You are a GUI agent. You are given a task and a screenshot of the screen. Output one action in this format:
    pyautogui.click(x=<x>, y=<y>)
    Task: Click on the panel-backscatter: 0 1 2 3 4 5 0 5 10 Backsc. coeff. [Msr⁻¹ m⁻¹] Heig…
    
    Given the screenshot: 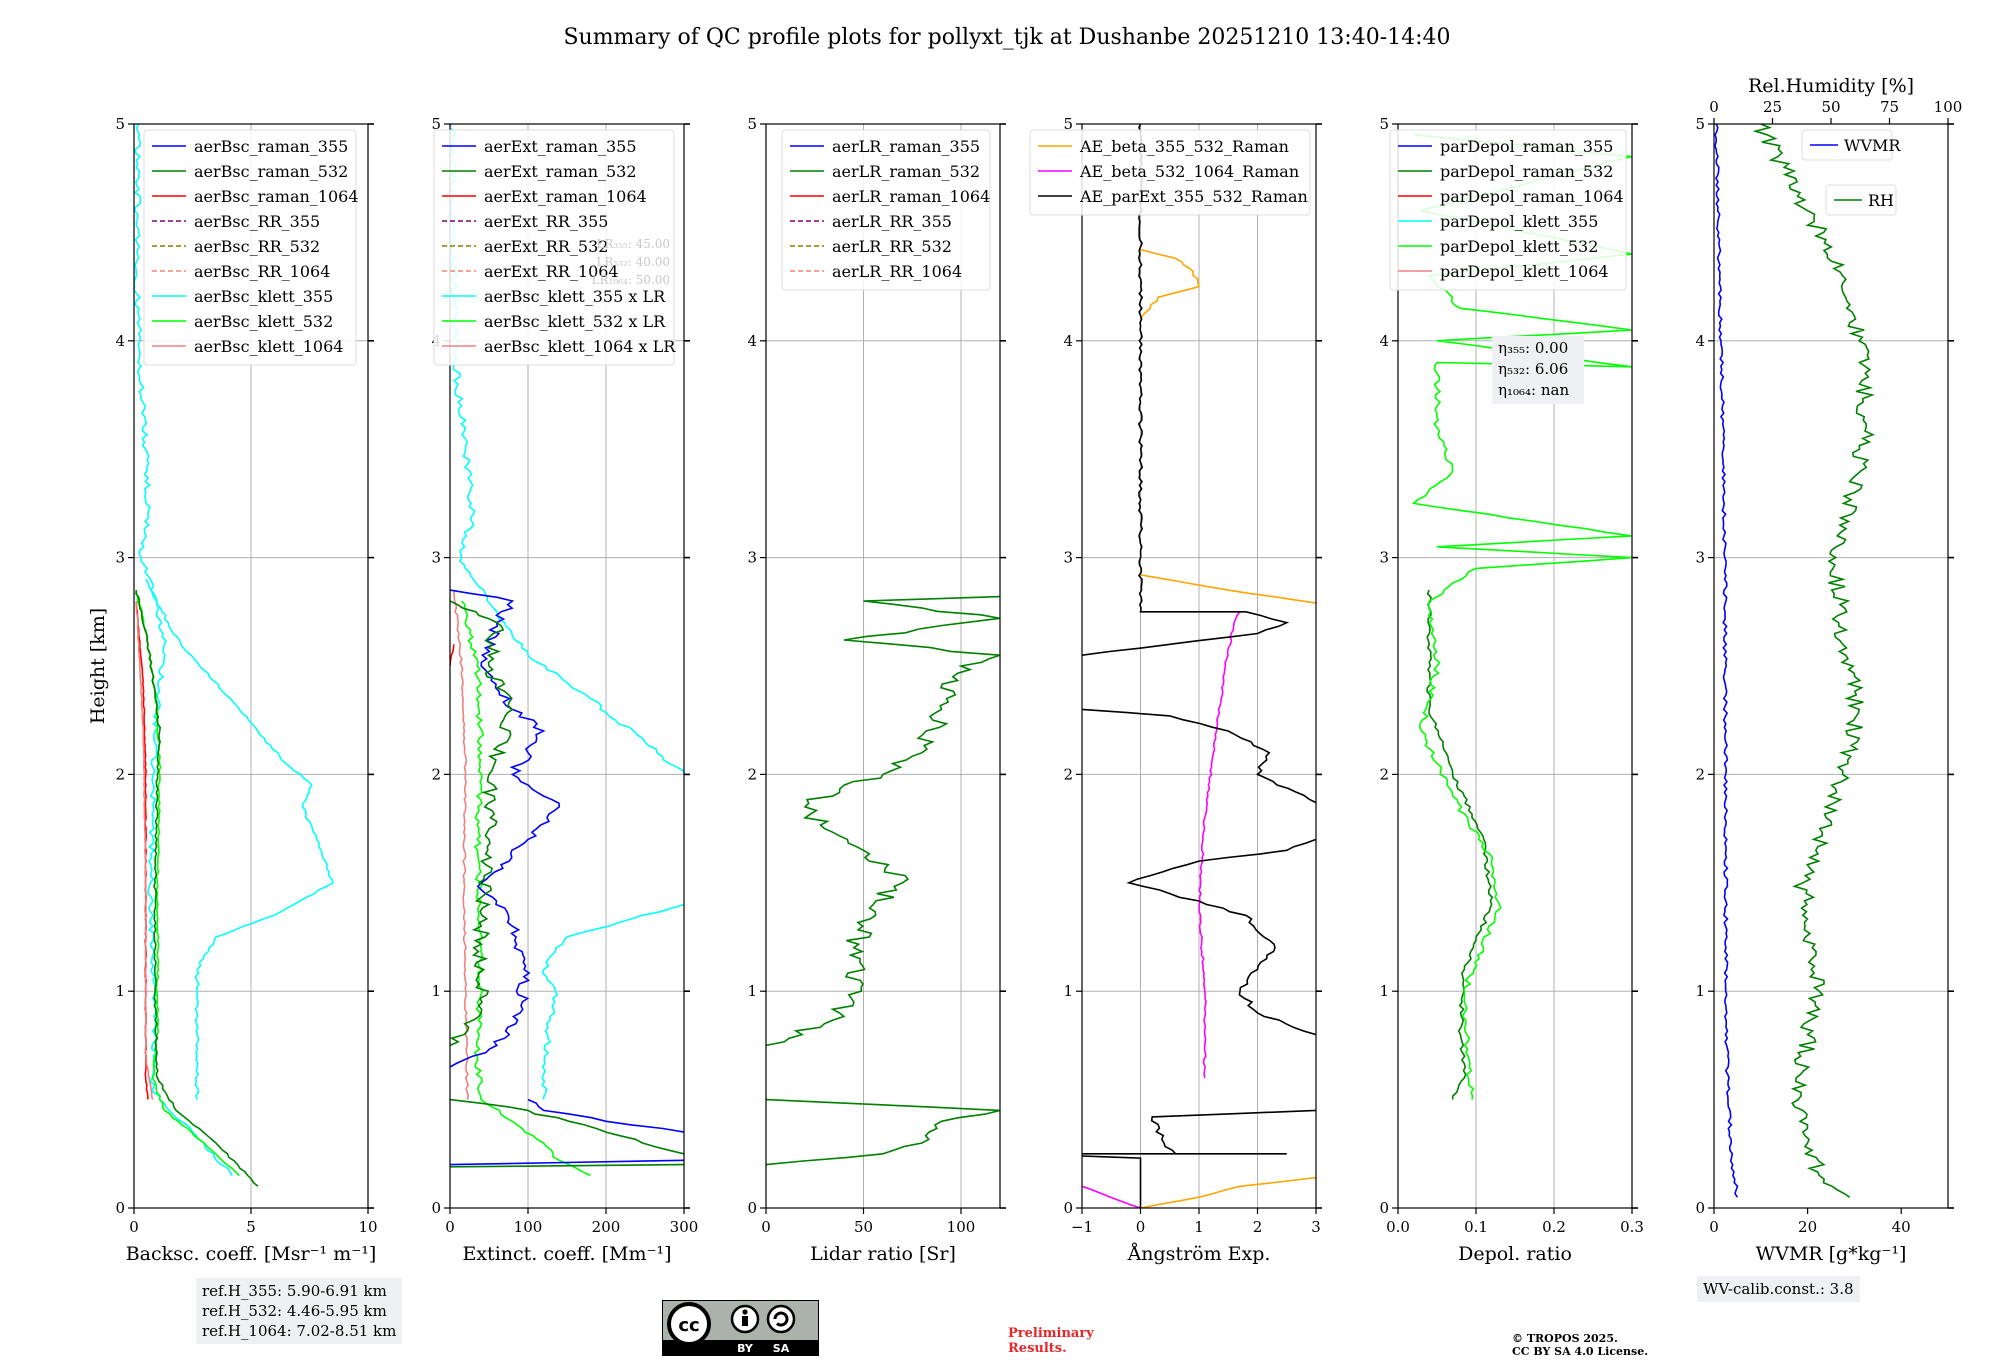 What is the action you would take?
    pyautogui.click(x=232, y=690)
    